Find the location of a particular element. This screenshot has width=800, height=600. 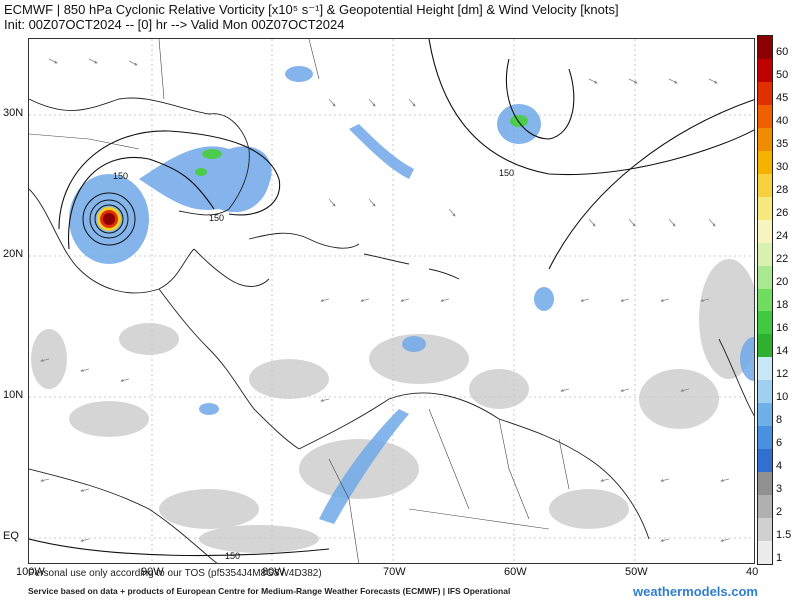

lon-label: 60W is located at coordinates (515, 572).